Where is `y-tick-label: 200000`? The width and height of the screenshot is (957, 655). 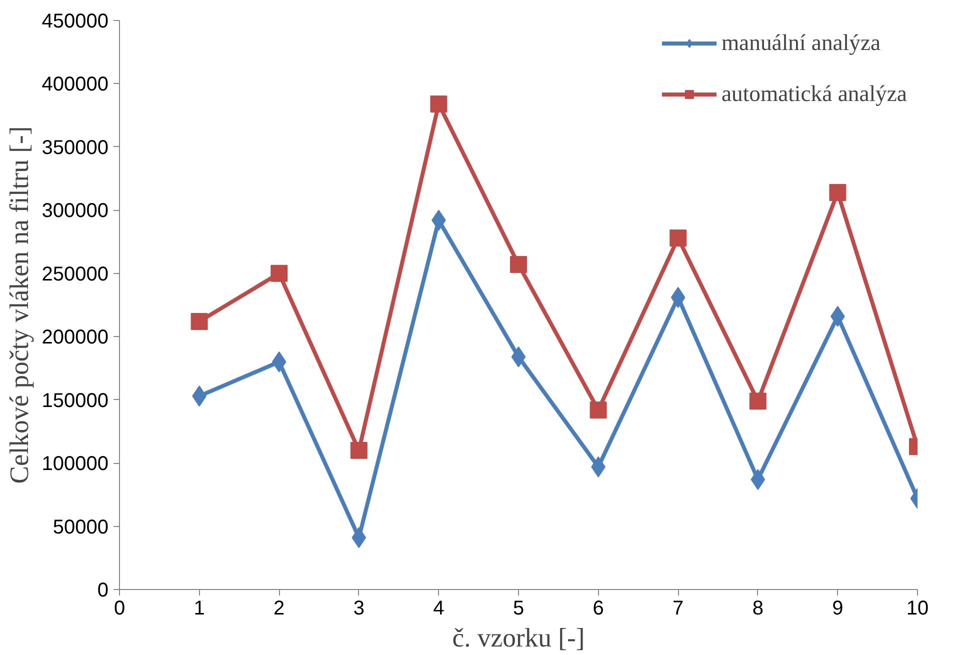
y-tick-label: 200000 is located at coordinates (75, 337).